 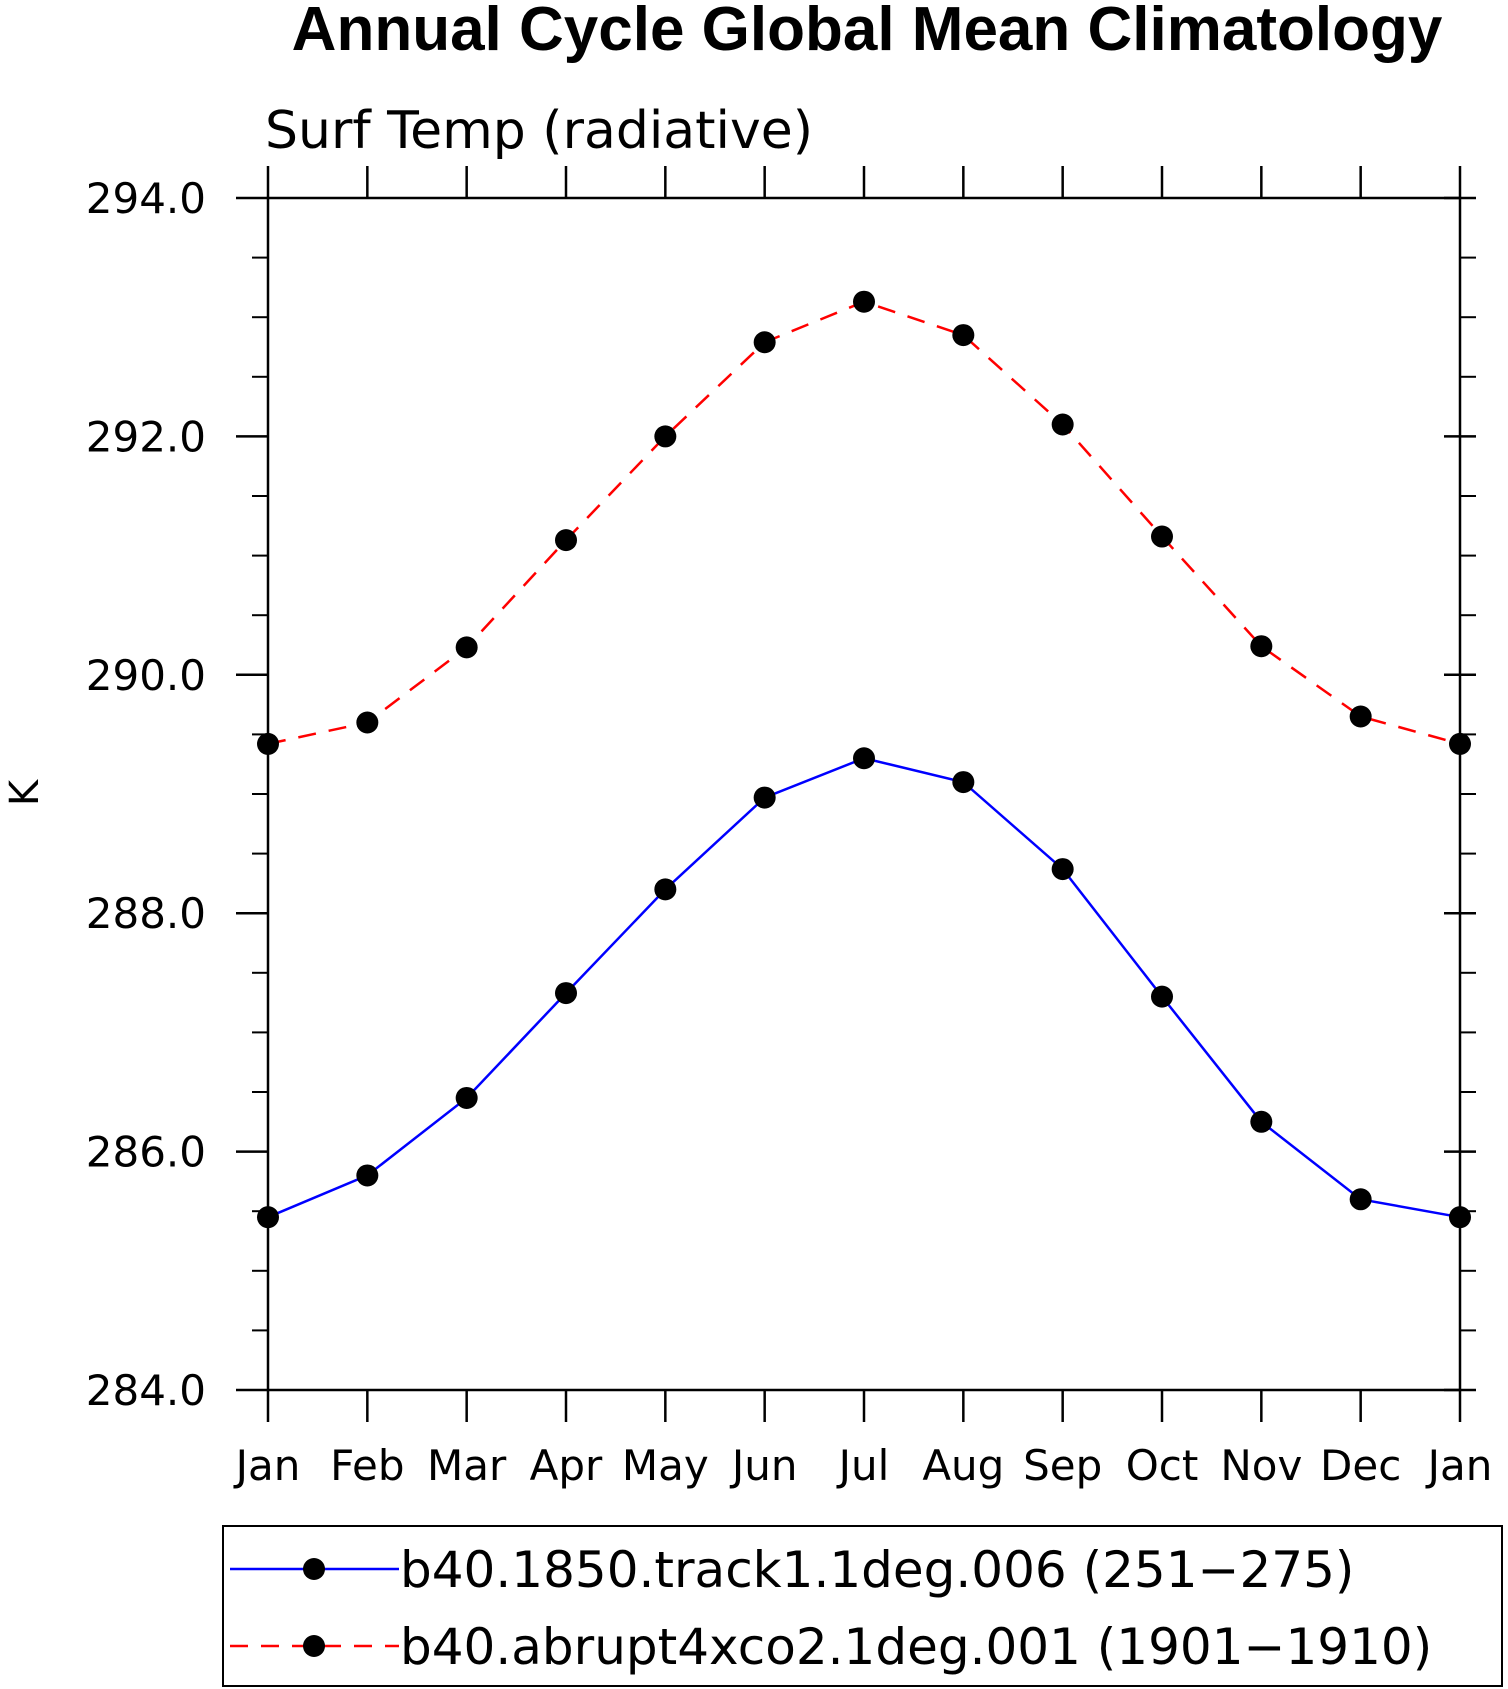 I want to click on y-tick-label: 284.0, so click(x=146, y=1390).